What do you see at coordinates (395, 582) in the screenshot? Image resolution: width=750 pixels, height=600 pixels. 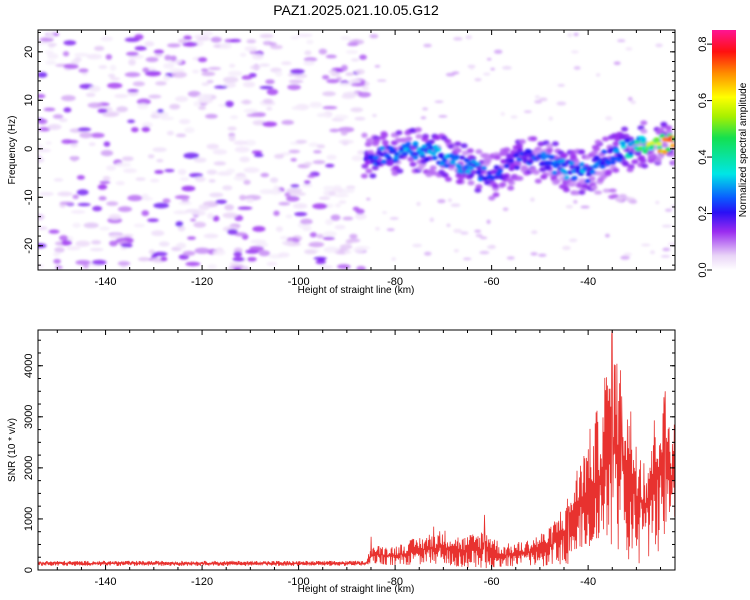 I see `x-tick-label: -80` at bounding box center [395, 582].